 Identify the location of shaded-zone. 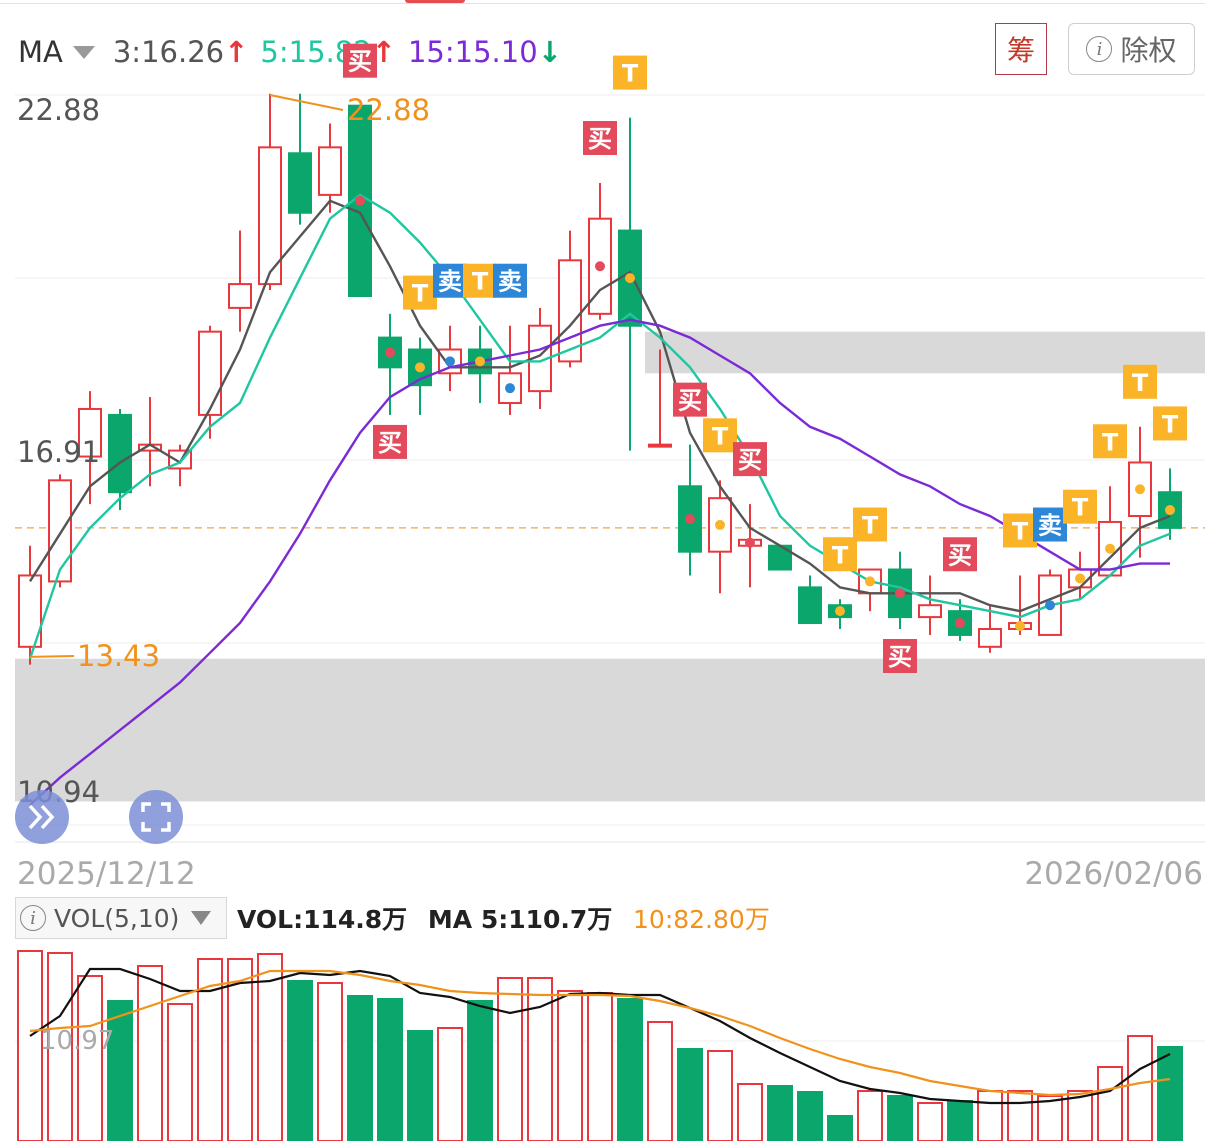
(925, 352).